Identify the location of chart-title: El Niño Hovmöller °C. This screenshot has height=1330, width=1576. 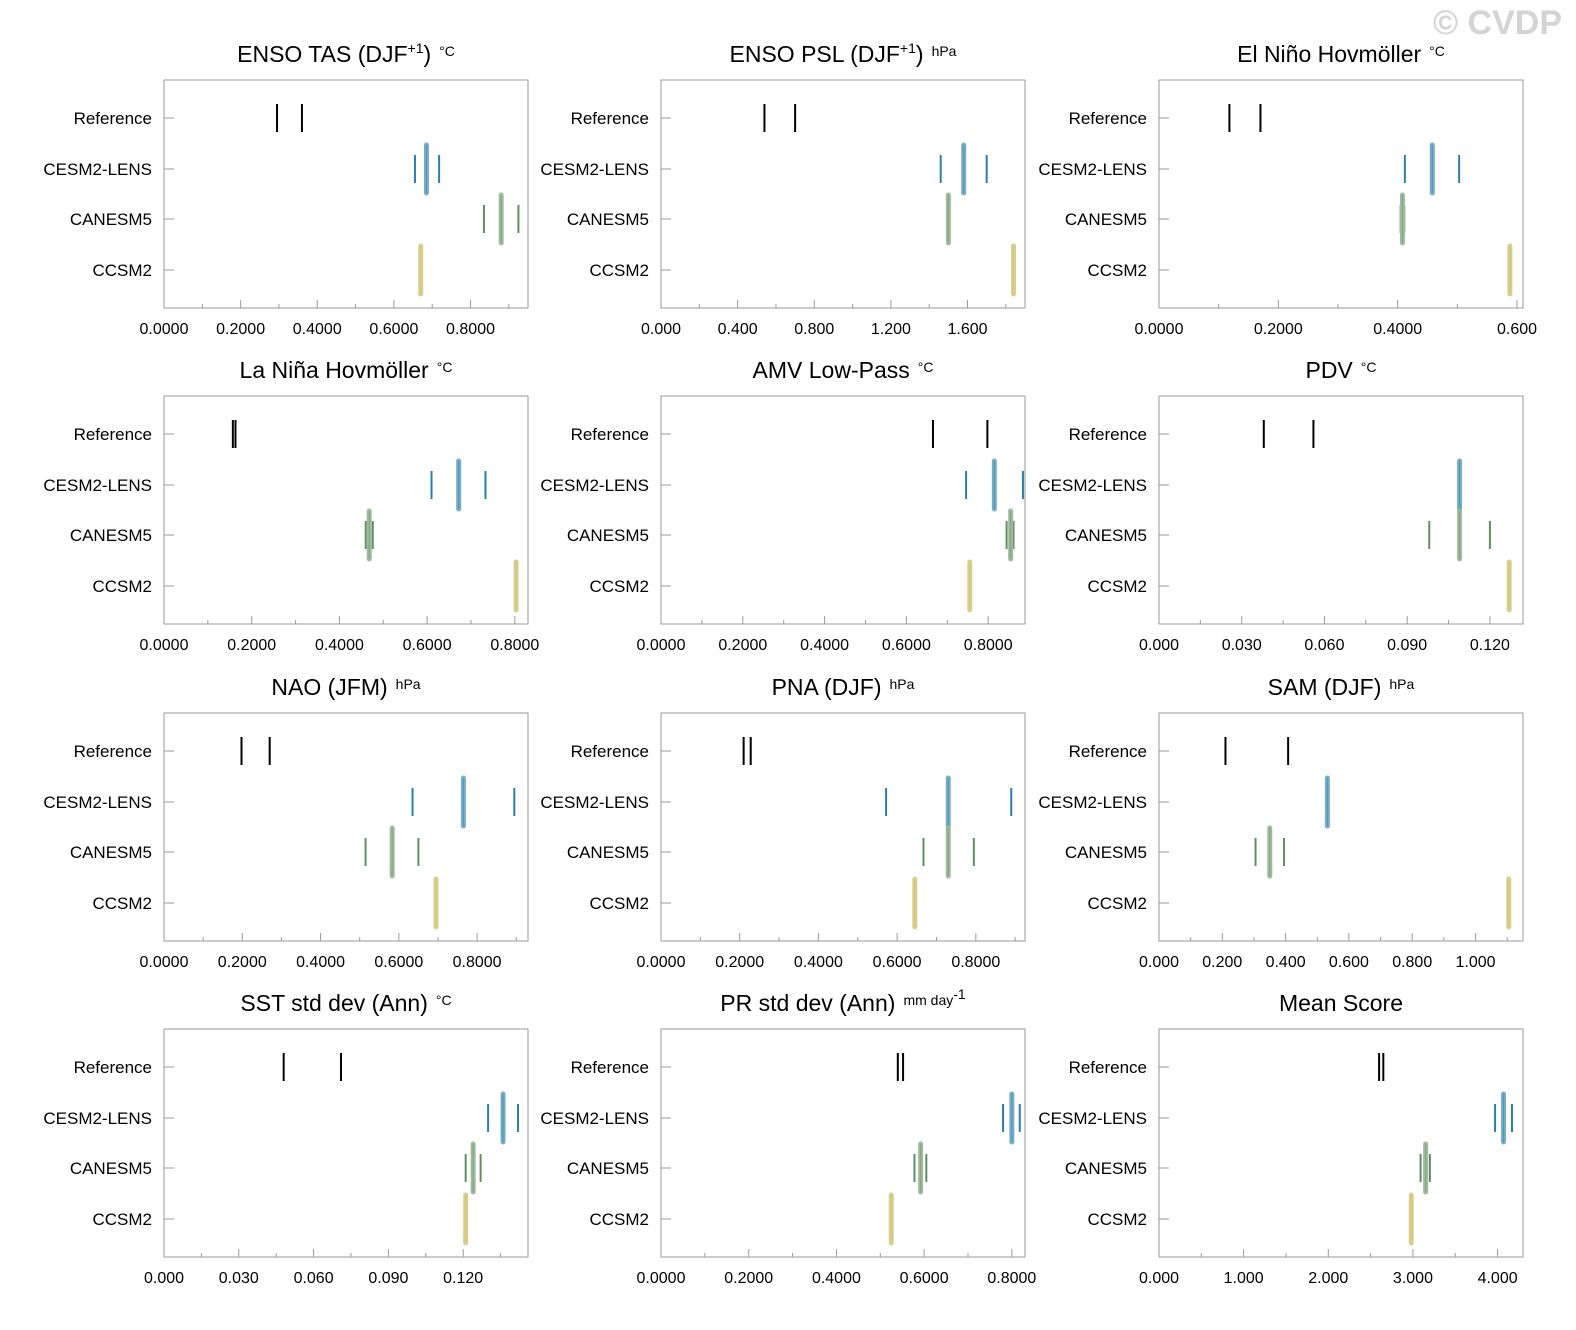
(1341, 54).